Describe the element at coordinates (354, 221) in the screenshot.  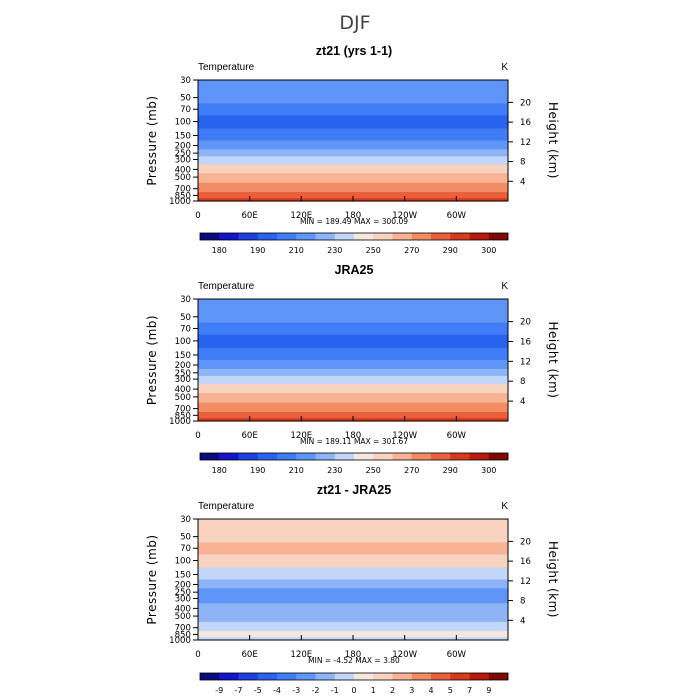
I see `min-max-stats: MIN = 189.49 MAX = 300.09` at that location.